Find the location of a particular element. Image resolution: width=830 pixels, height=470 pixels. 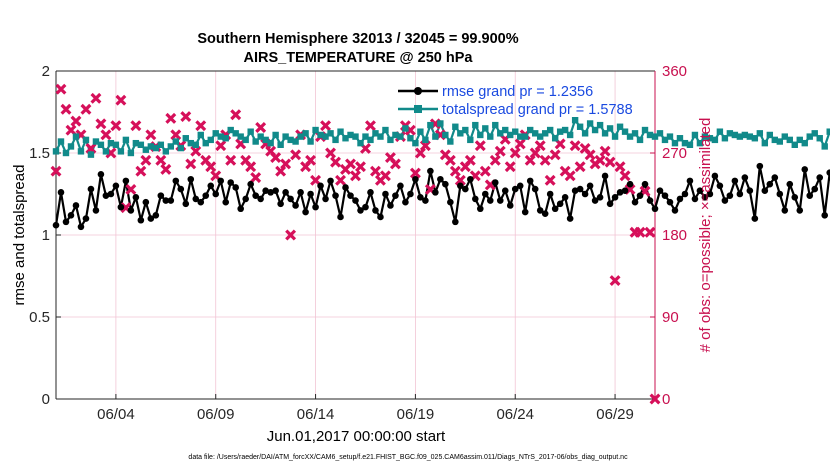

chart-title-line-2: AIRS_TEMPERATURE @ 250 hPa is located at coordinates (358, 58).